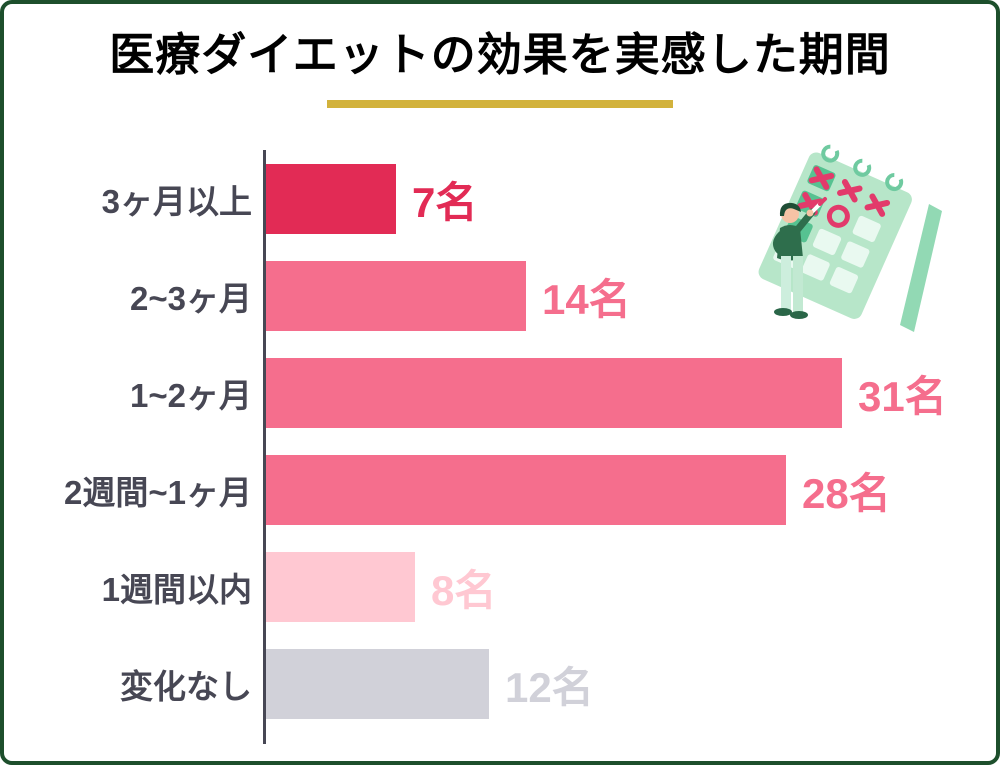 This screenshot has width=1000, height=765. I want to click on value-label: 28名, so click(846, 493).